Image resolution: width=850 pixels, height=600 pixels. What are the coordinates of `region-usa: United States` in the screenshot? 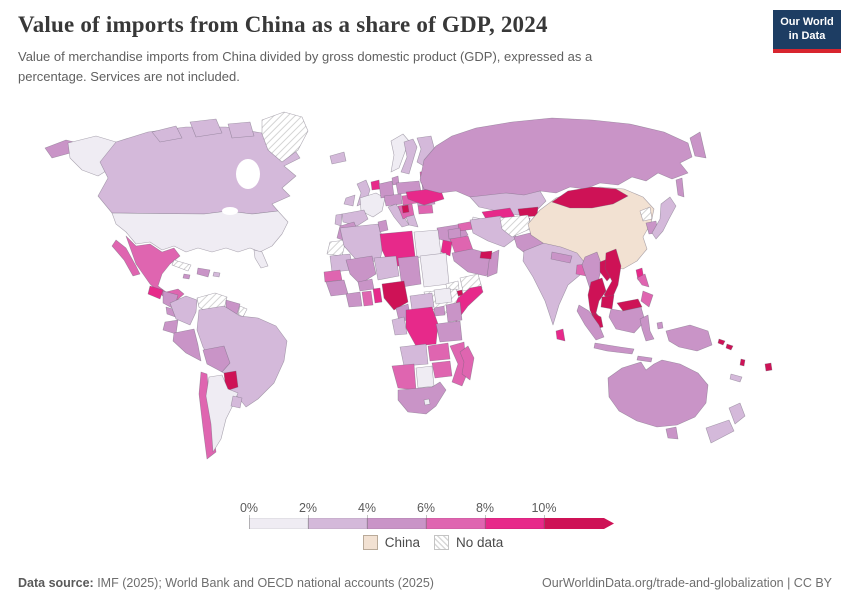 It's located at (200, 231).